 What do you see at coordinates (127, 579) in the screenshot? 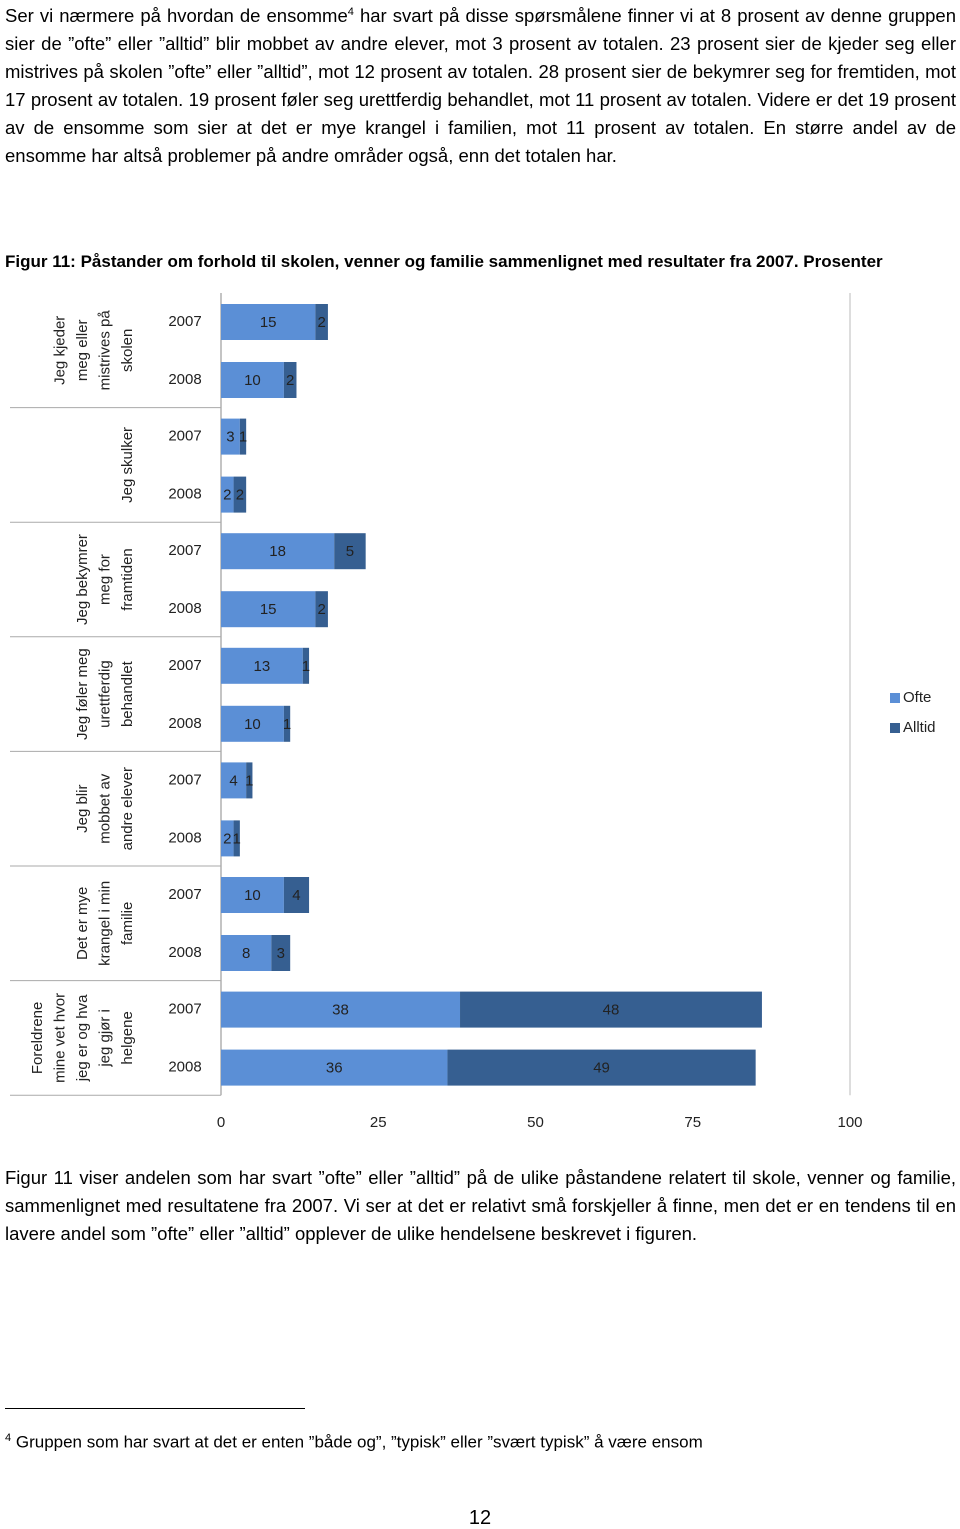
I see `group-label: framtiden` at bounding box center [127, 579].